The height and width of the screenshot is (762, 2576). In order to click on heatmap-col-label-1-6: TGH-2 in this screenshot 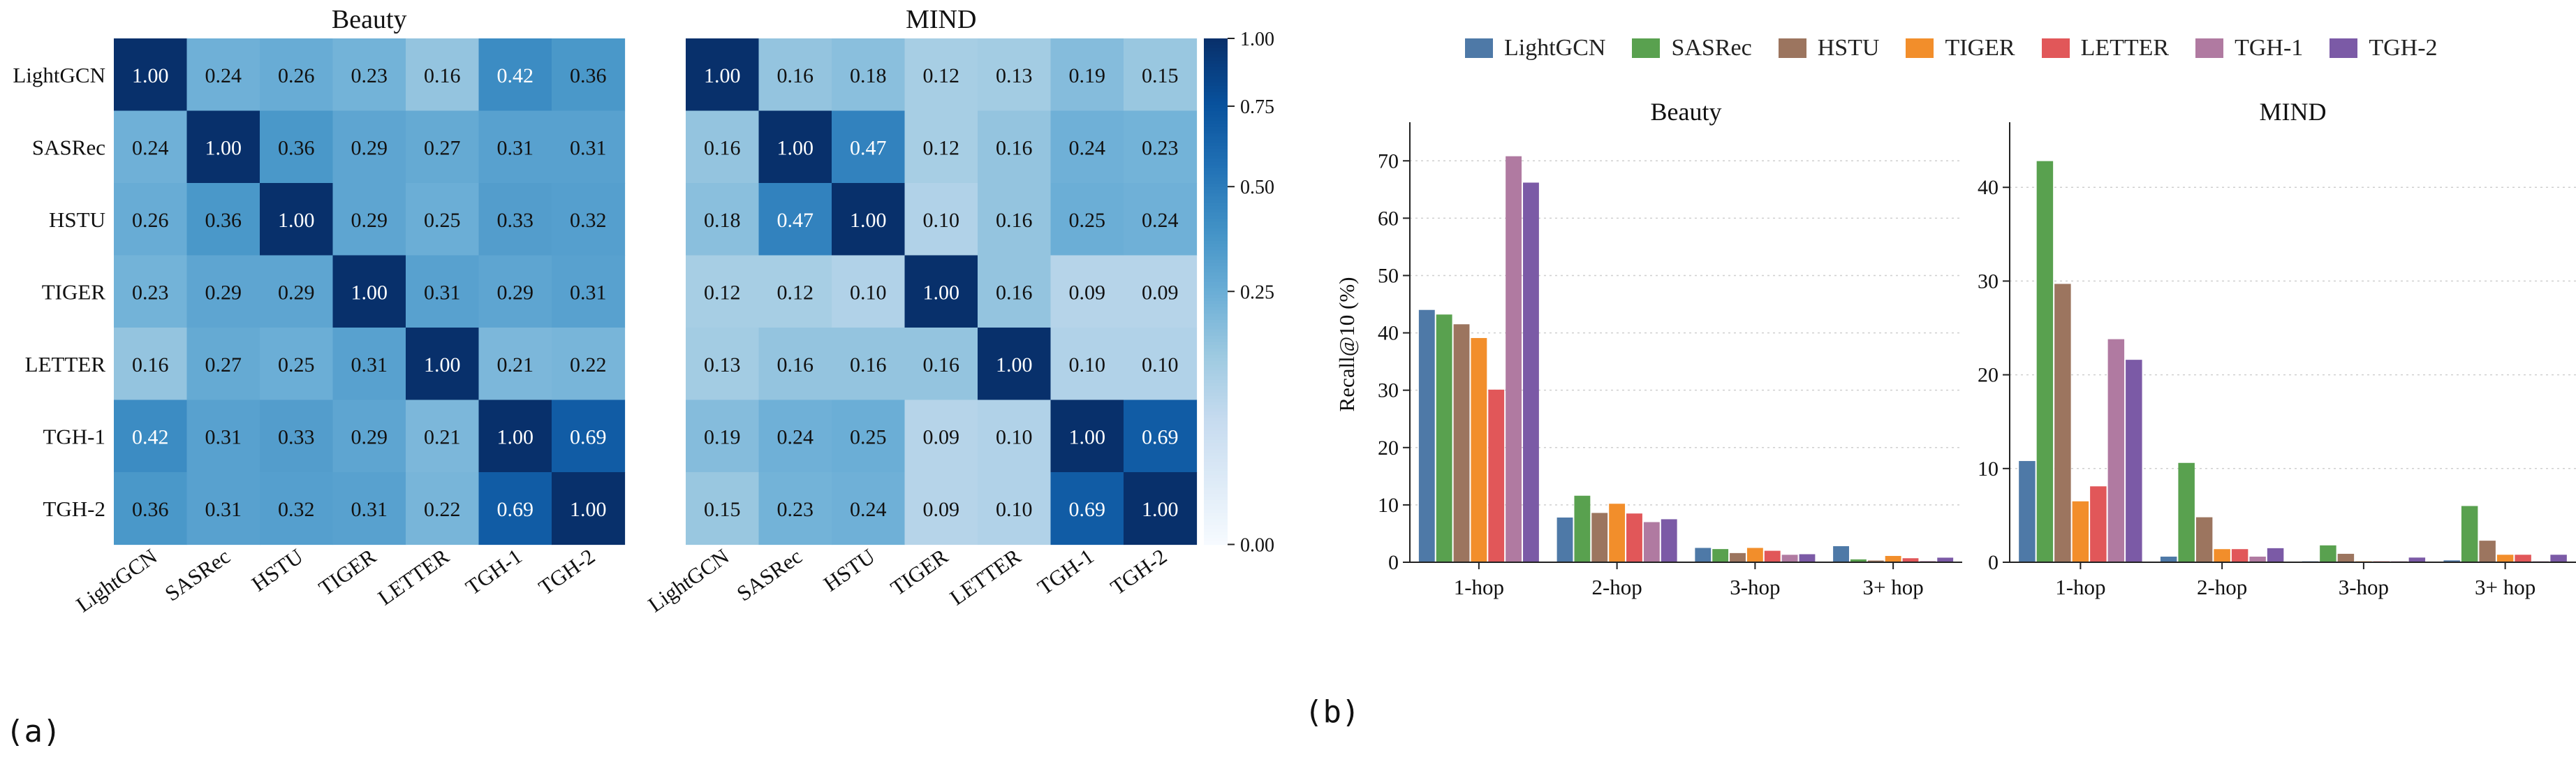, I will do `click(1138, 572)`.